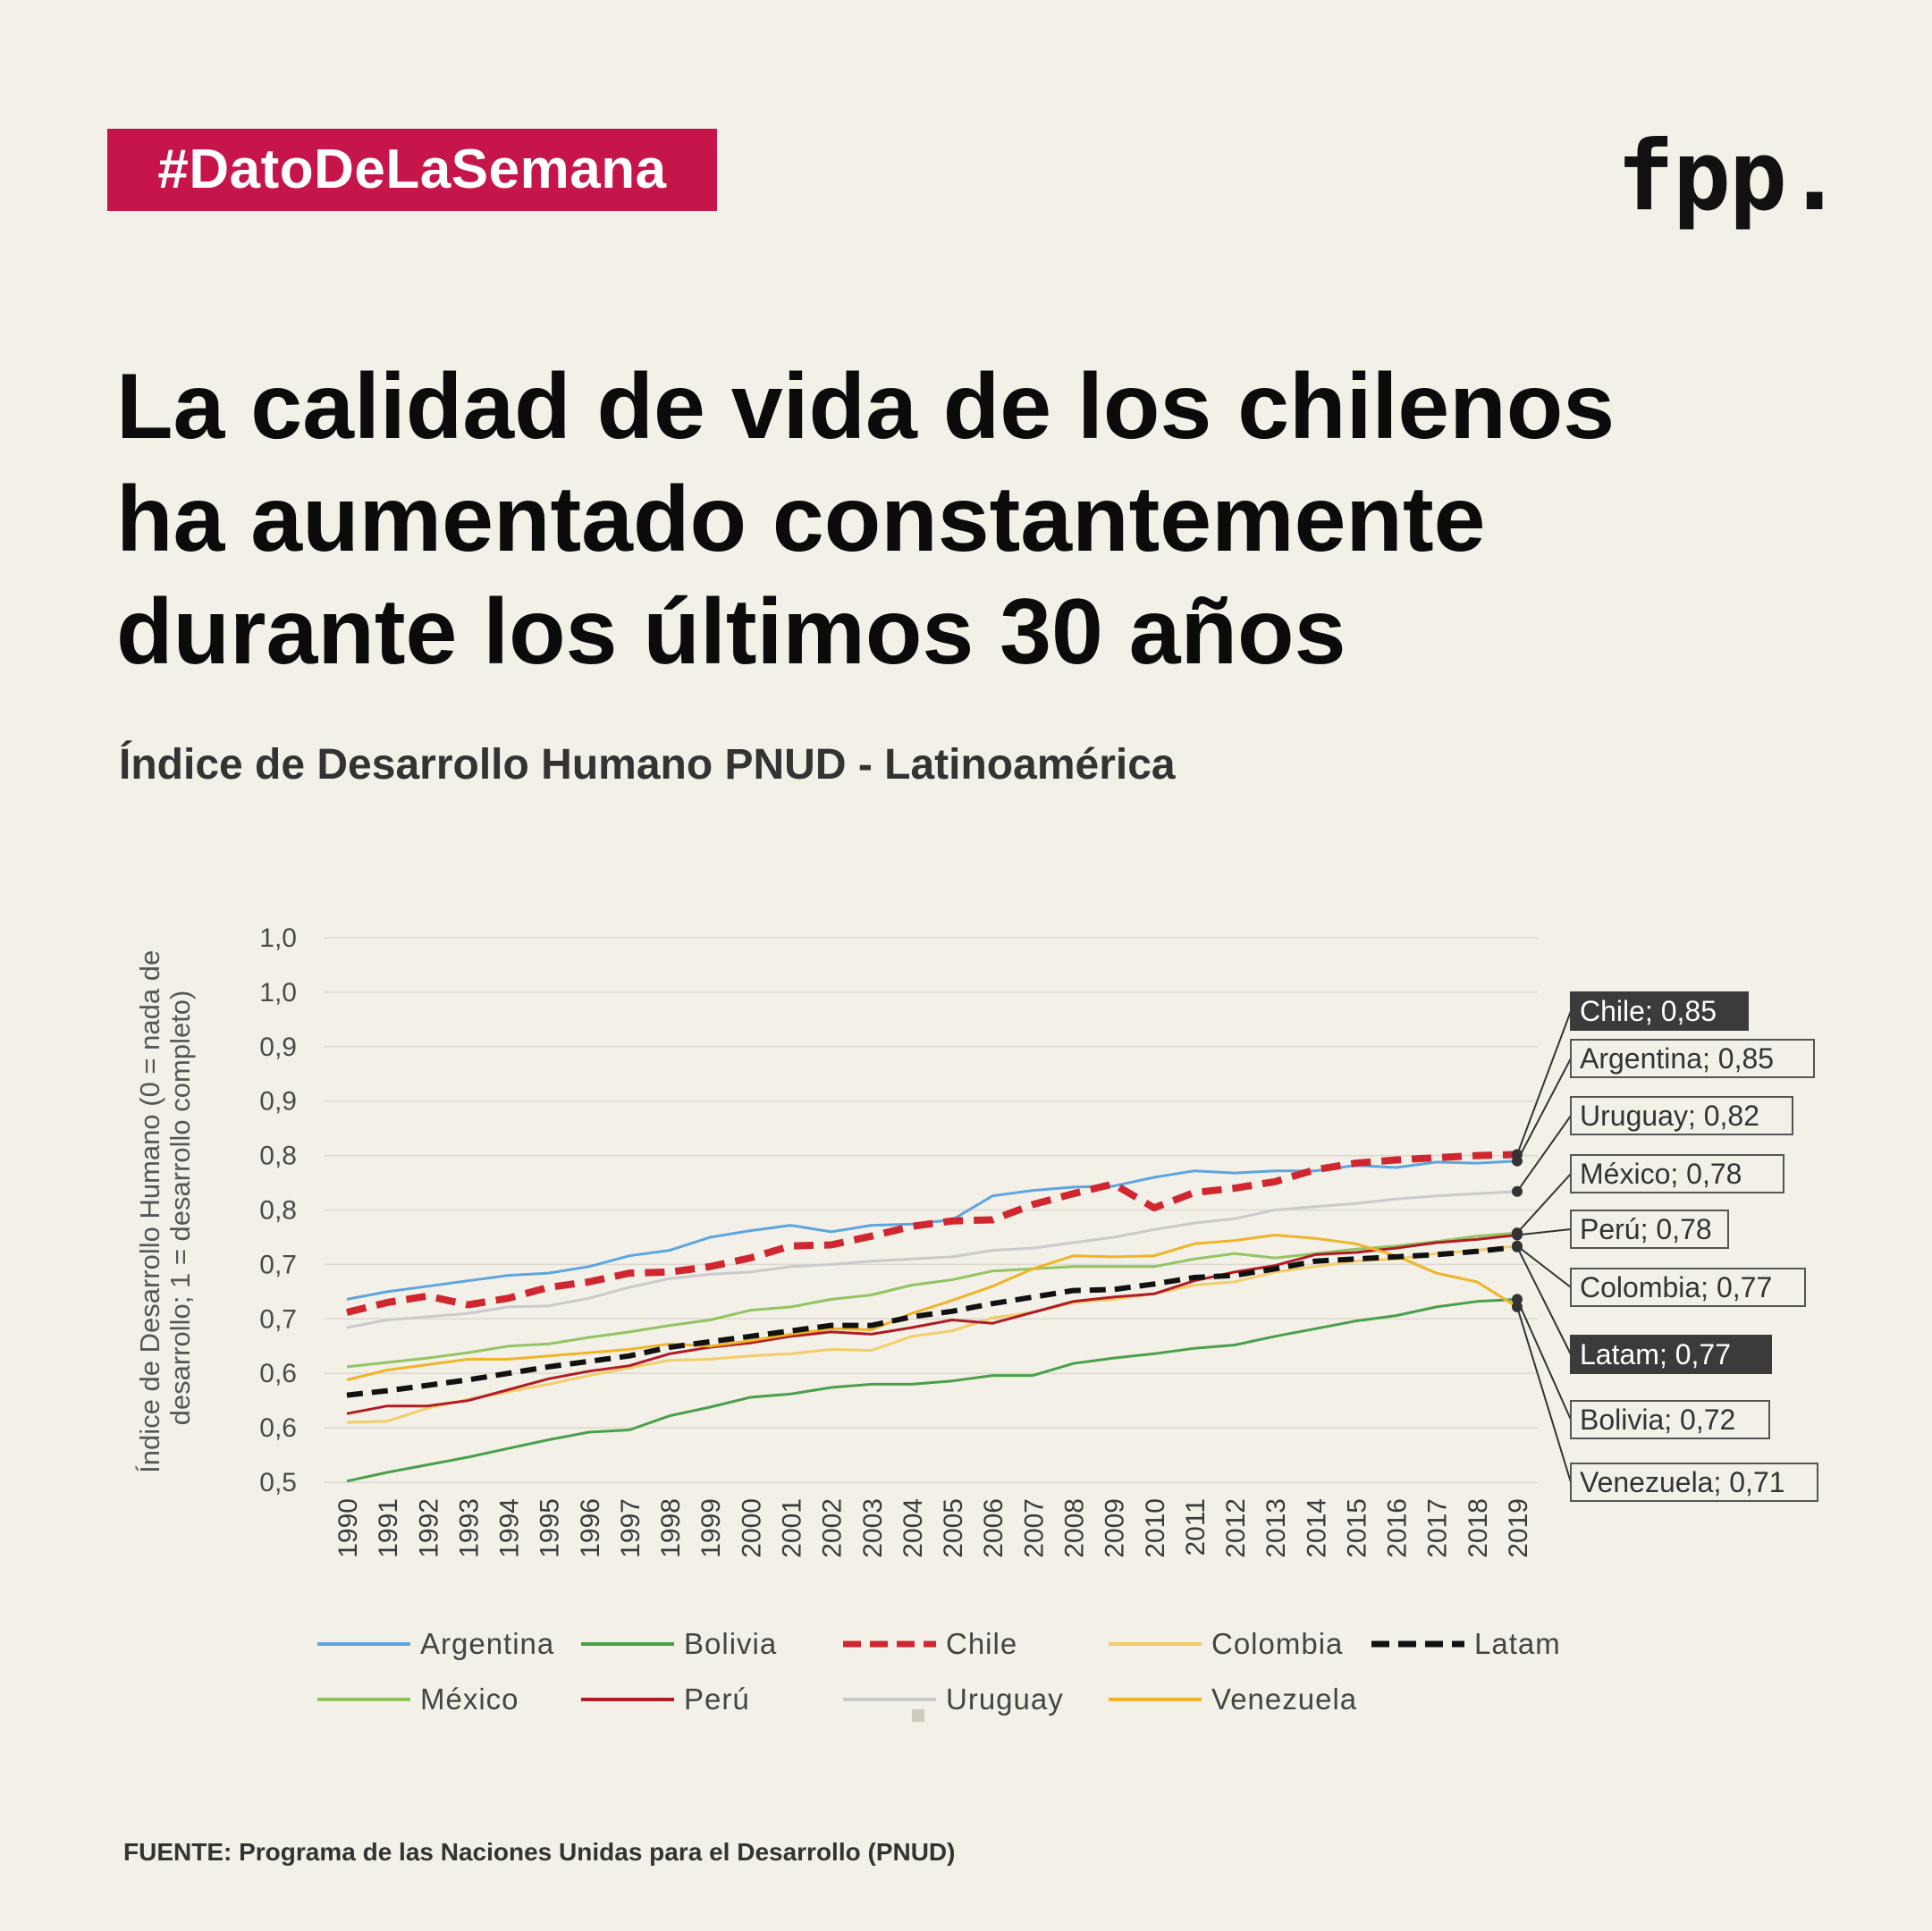  I want to click on x-tick-label-2003: 2003, so click(873, 1528).